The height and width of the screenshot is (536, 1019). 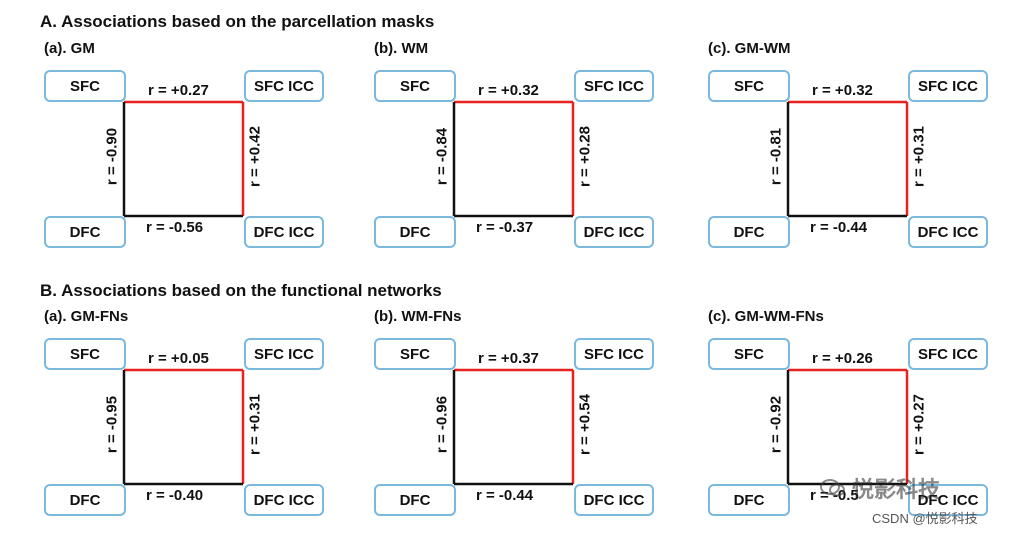 What do you see at coordinates (585, 424) in the screenshot?
I see `r-right-label: r = +0.54` at bounding box center [585, 424].